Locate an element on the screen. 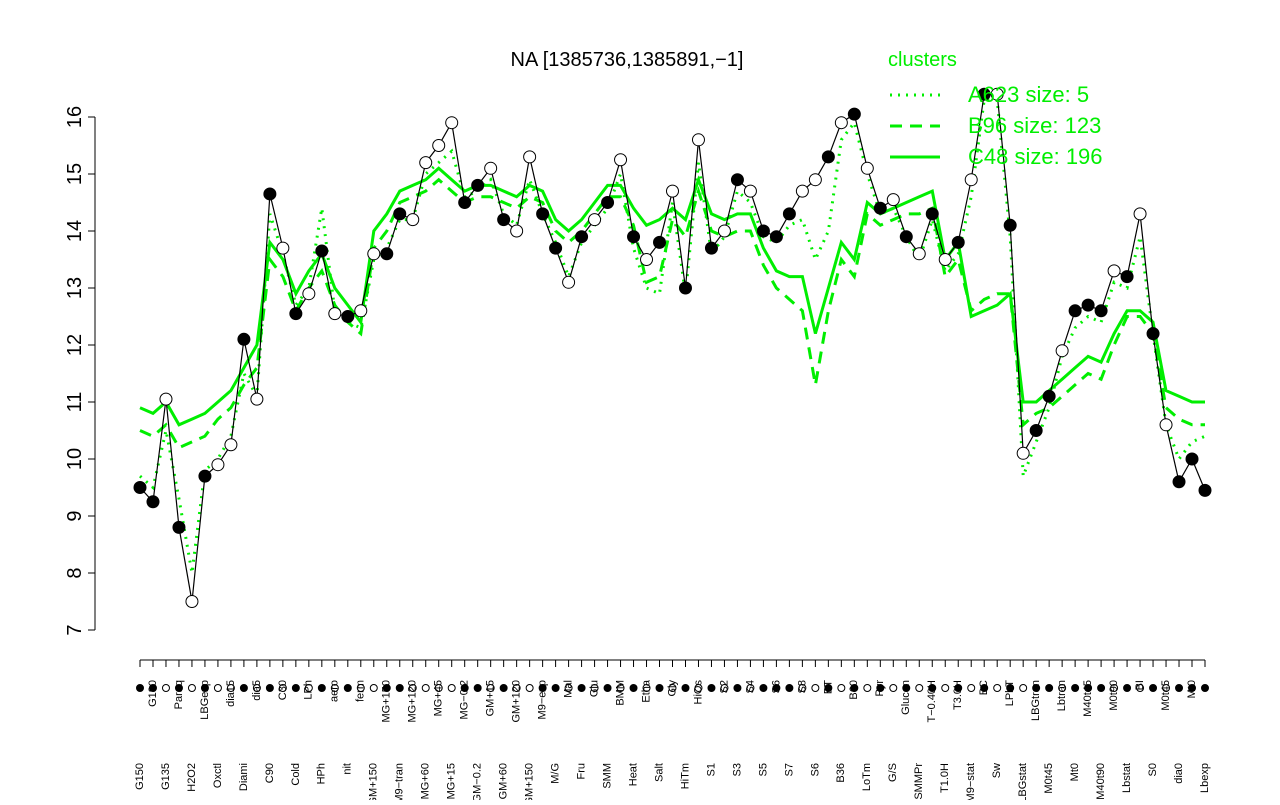  x-tick-label: dia5 is located at coordinates (257, 690).